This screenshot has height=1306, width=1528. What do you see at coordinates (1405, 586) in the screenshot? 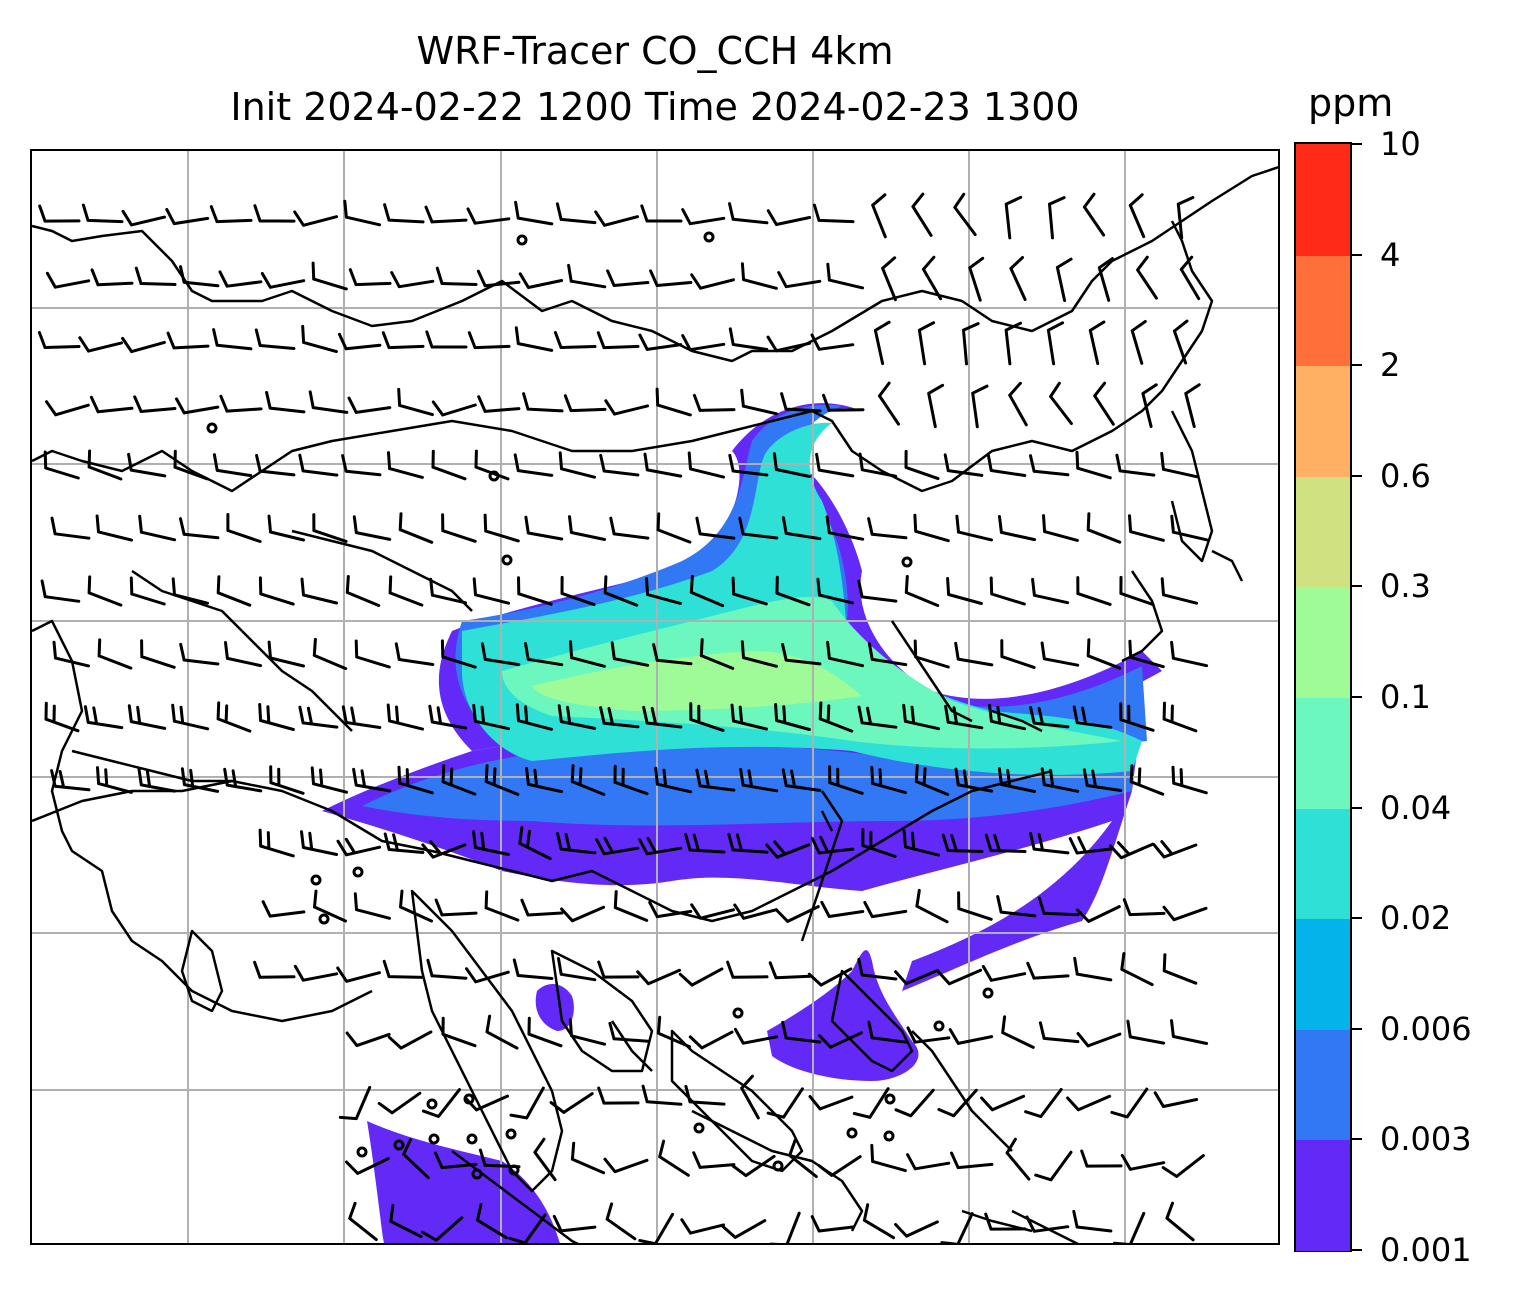
I see `colorbar-tick-label: 0.3` at bounding box center [1405, 586].